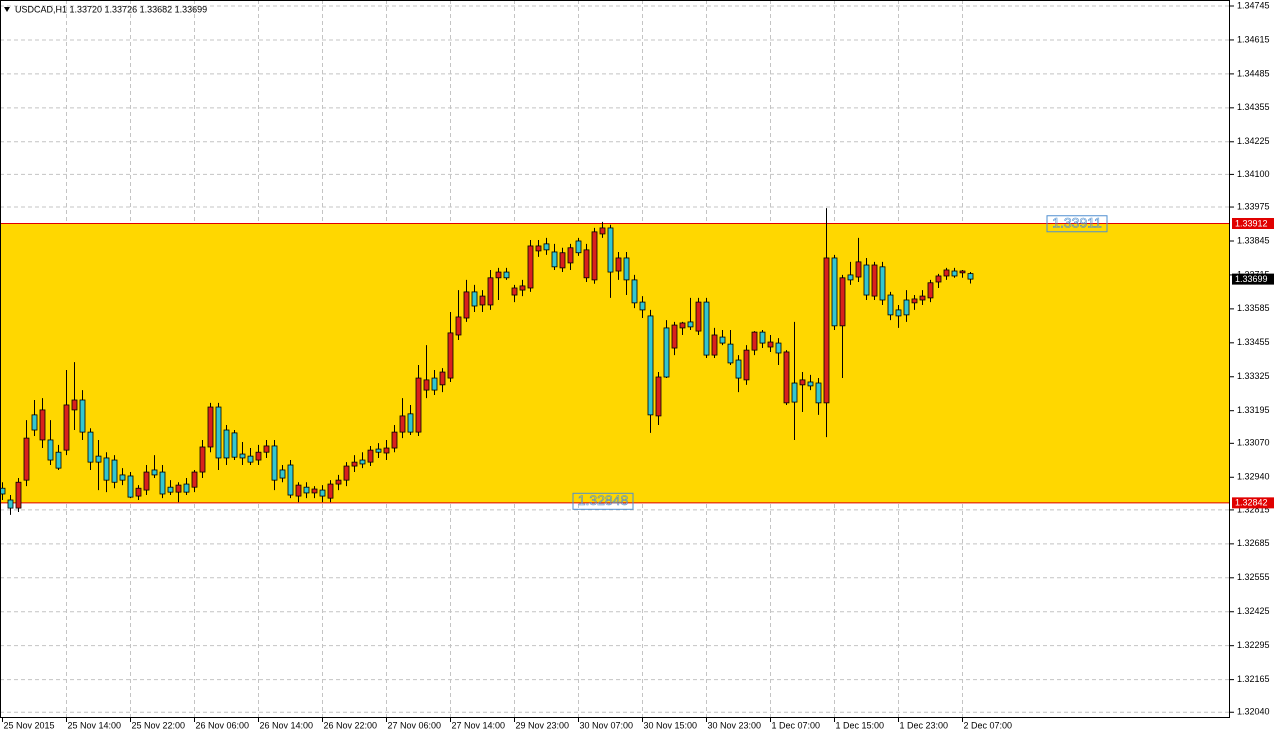 The width and height of the screenshot is (1276, 735). I want to click on x-tick-label: 2 Dec 07:00, so click(988, 725).